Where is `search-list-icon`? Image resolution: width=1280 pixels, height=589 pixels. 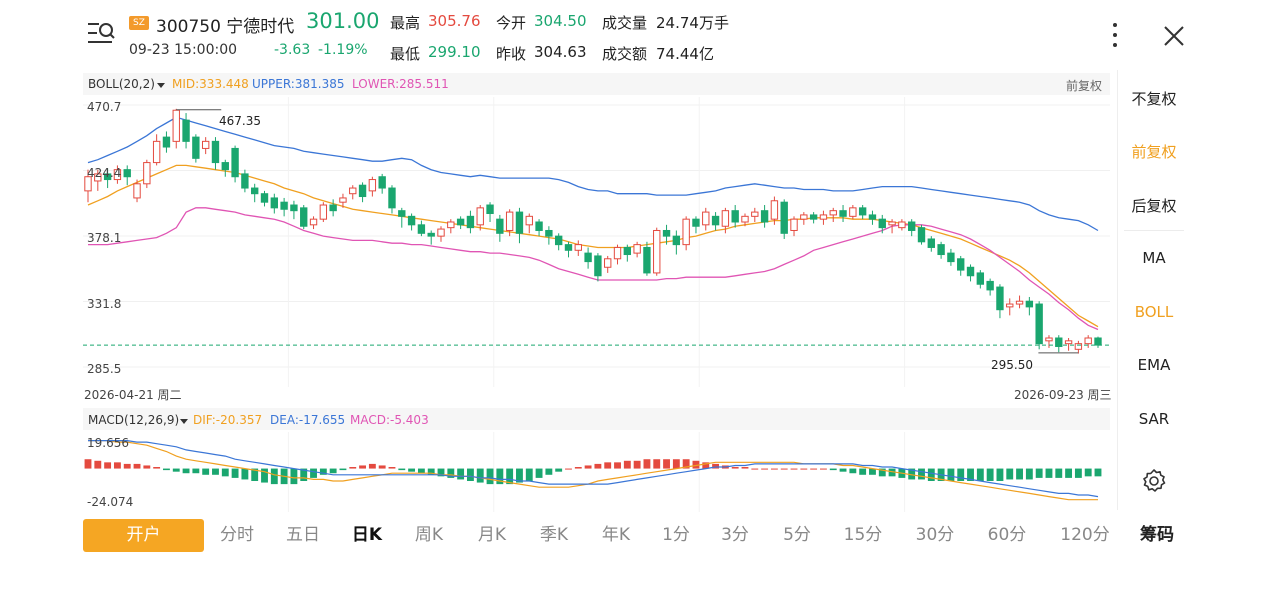 search-list-icon is located at coordinates (101, 34).